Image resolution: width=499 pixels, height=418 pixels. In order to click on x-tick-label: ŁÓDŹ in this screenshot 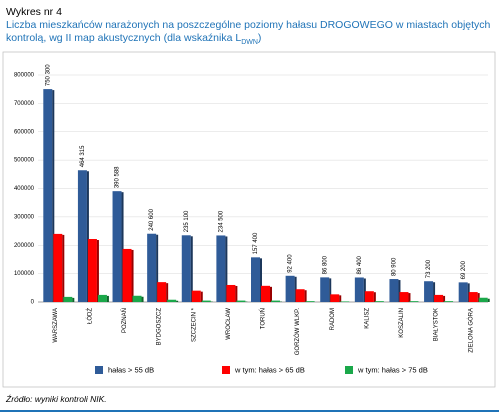, I will do `click(90, 316)`.